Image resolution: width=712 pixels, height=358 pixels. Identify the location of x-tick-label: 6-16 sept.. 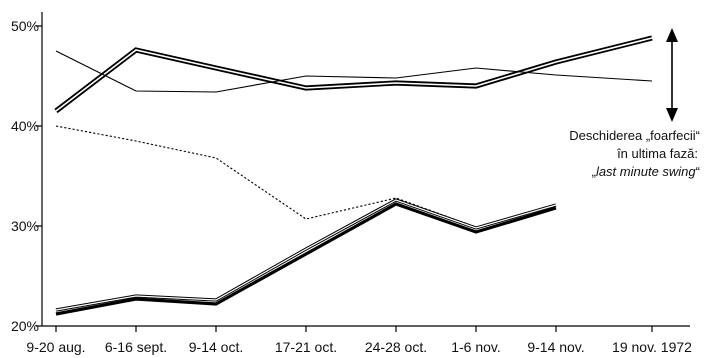
(136, 347).